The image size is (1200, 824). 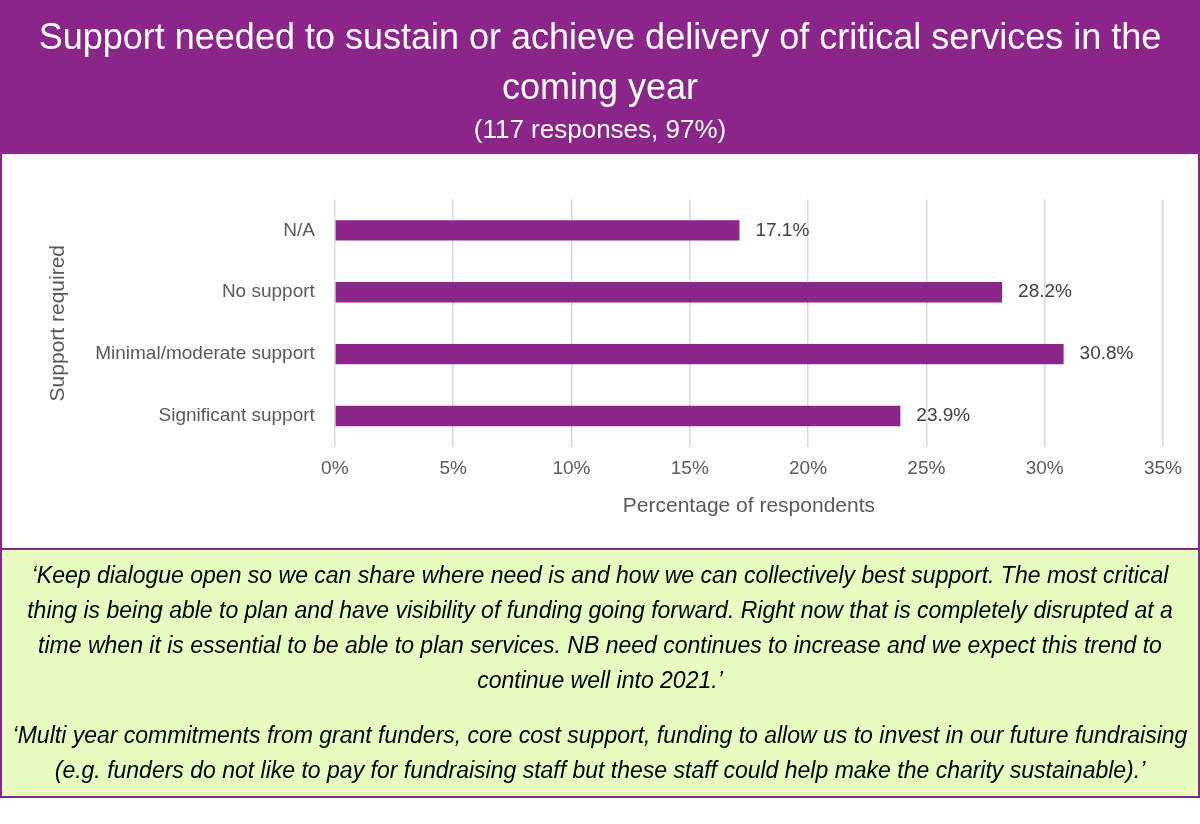 What do you see at coordinates (926, 467) in the screenshot?
I see `x-tick-label: 25%` at bounding box center [926, 467].